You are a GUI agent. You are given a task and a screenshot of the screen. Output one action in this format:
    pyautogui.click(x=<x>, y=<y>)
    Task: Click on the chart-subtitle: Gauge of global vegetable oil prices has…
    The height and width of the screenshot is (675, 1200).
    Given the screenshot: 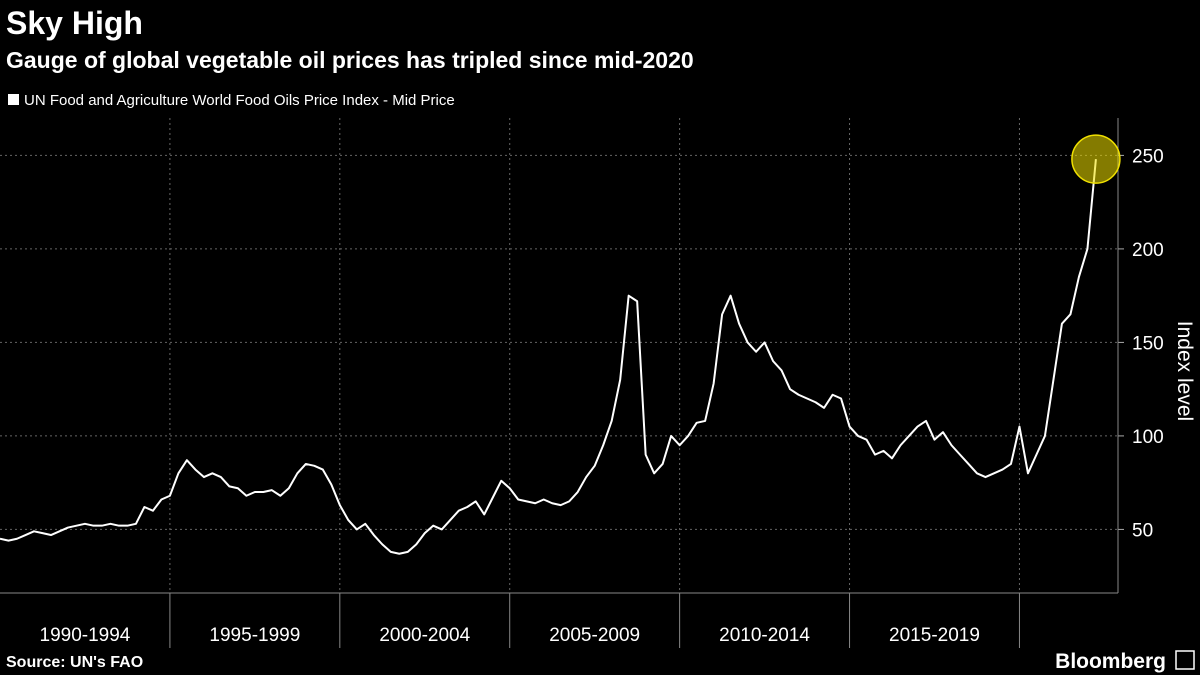 What is the action you would take?
    pyautogui.click(x=350, y=60)
    